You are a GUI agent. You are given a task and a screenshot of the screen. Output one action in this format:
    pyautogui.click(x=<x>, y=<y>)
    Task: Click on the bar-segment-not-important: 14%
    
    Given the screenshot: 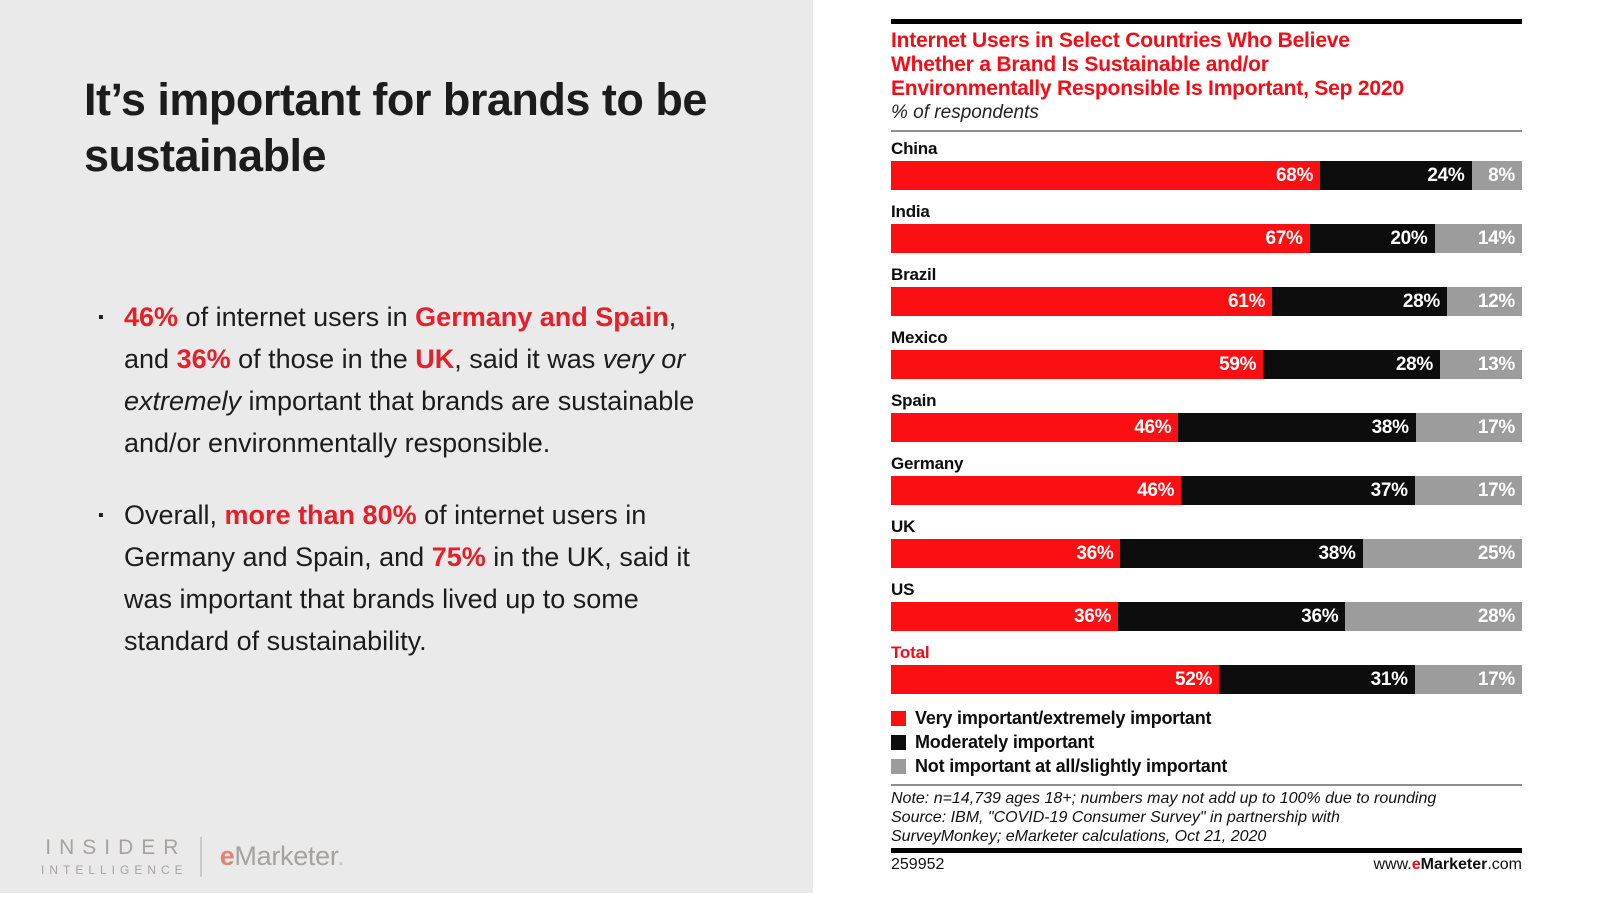 What is the action you would take?
    pyautogui.click(x=1478, y=238)
    